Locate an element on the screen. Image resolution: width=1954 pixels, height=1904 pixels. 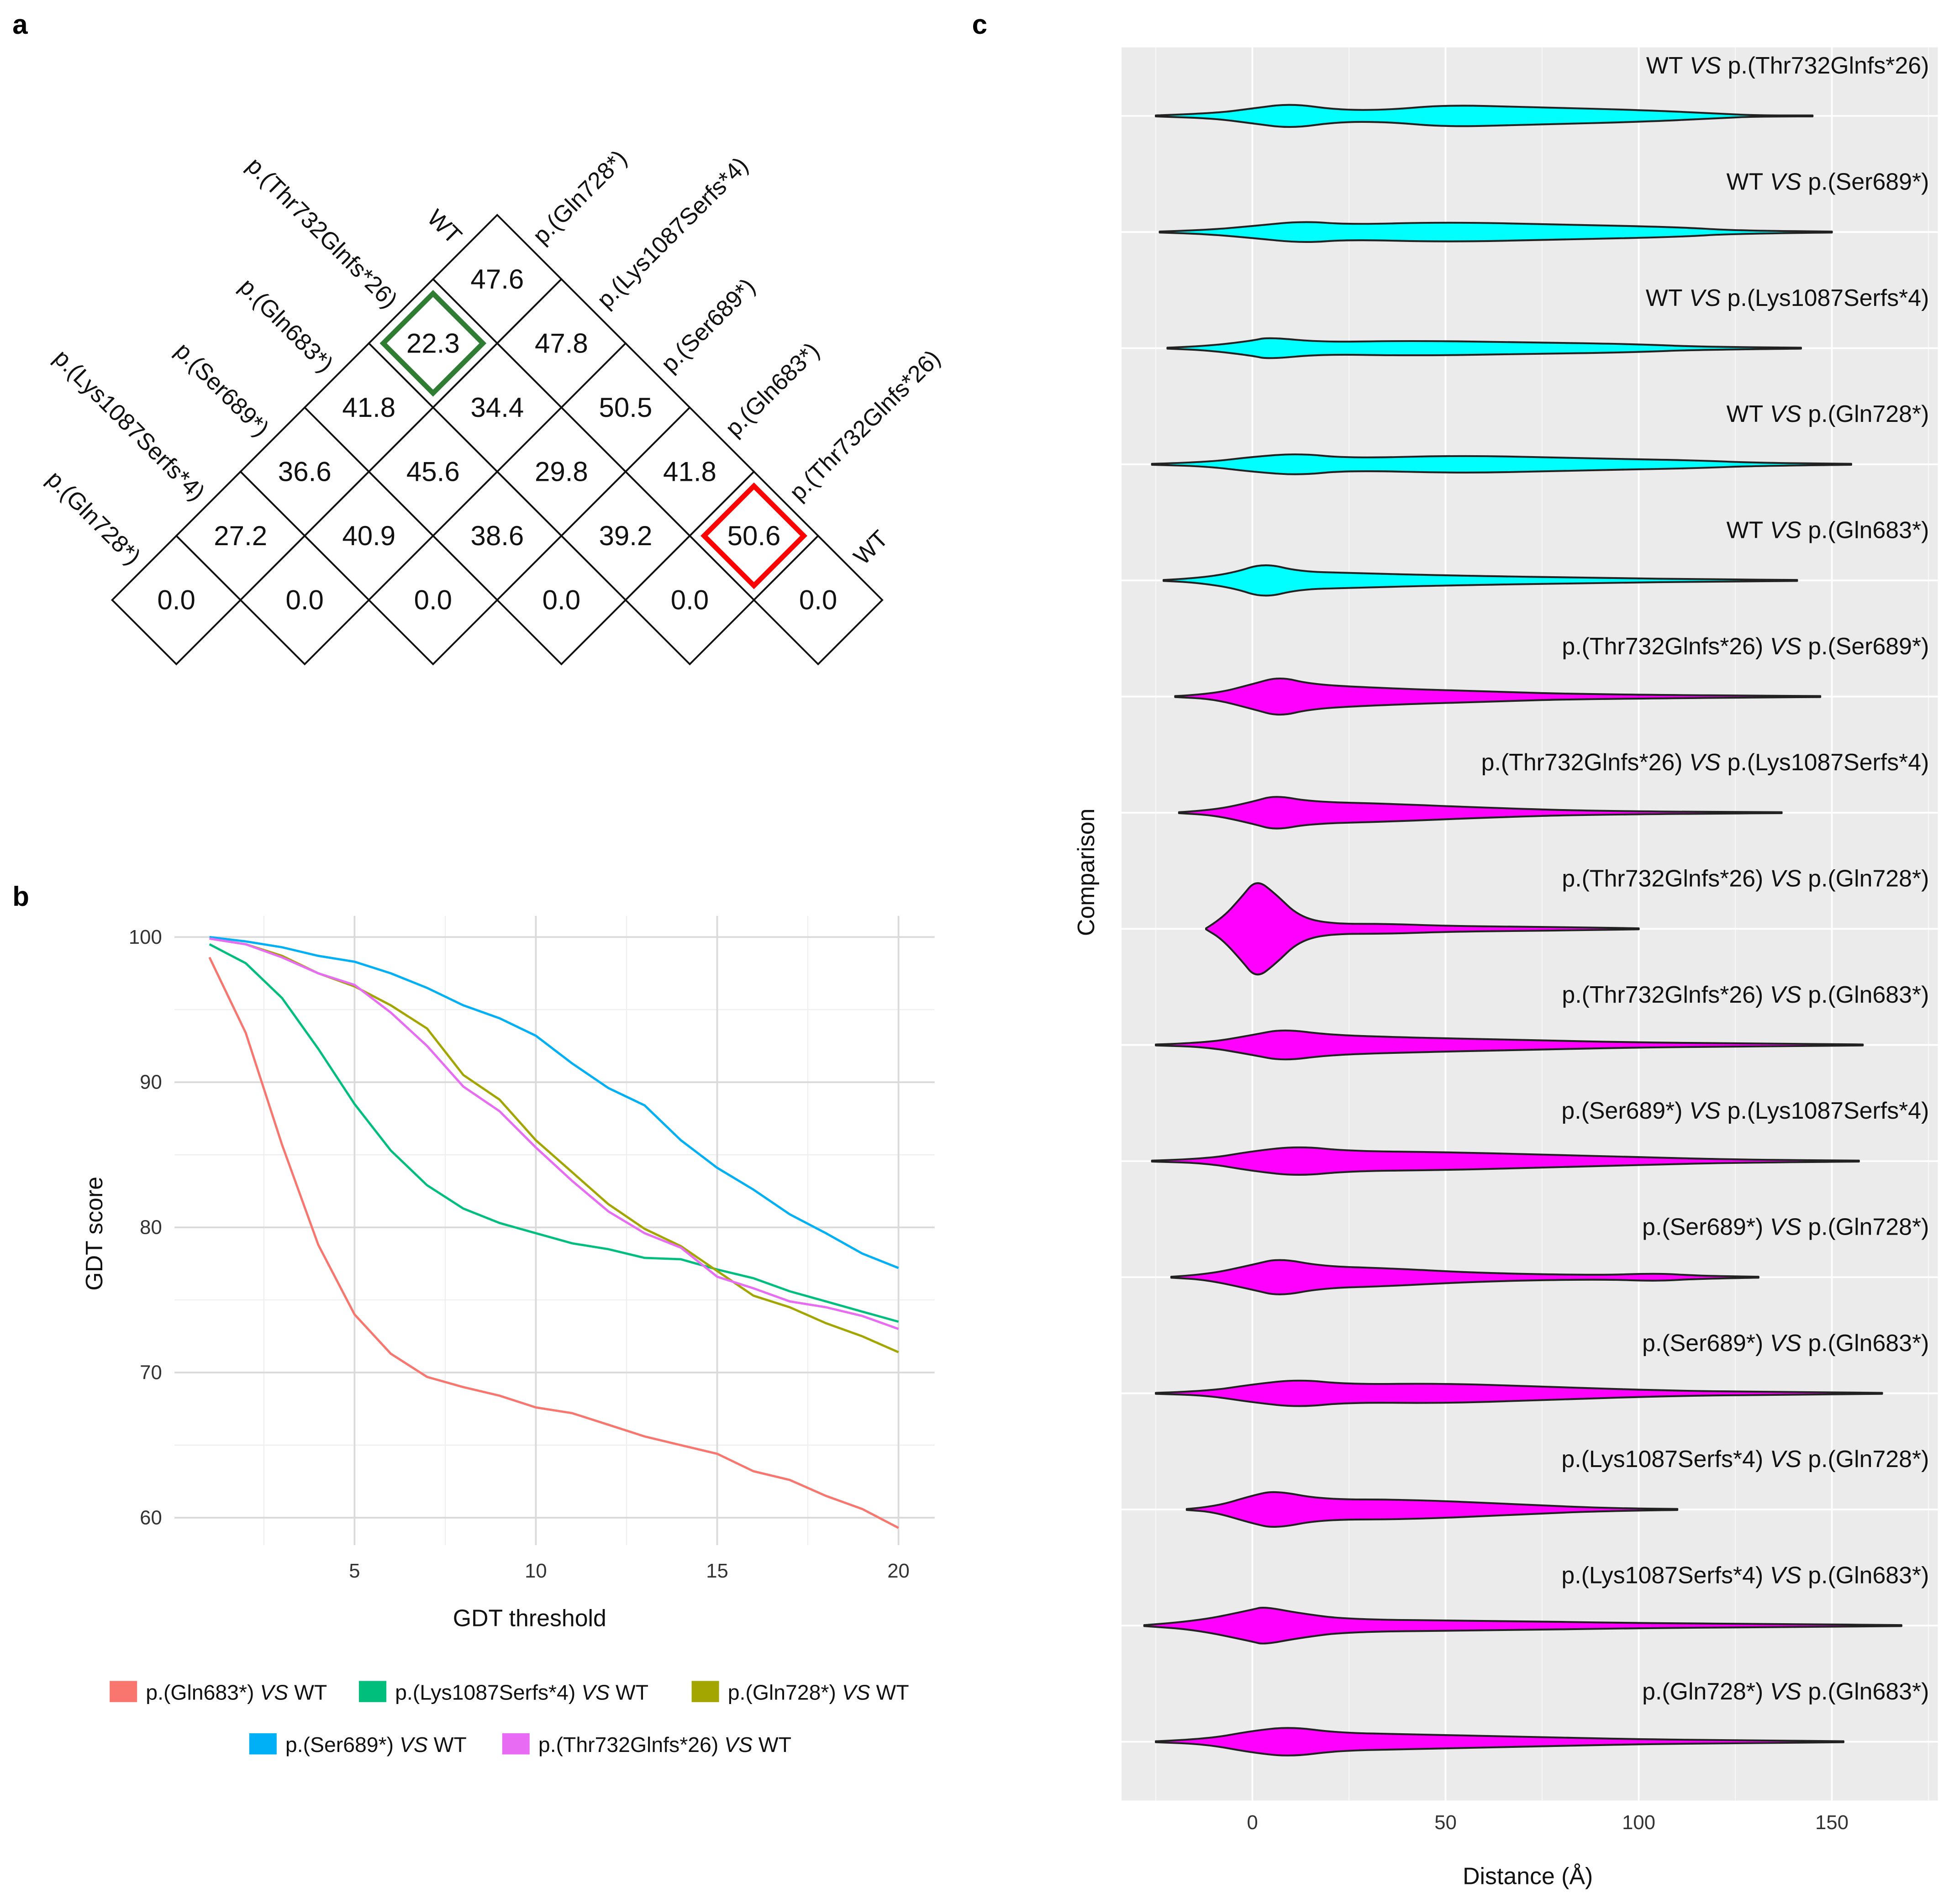
heatmap-cell-value: 22.3 is located at coordinates (433, 343).